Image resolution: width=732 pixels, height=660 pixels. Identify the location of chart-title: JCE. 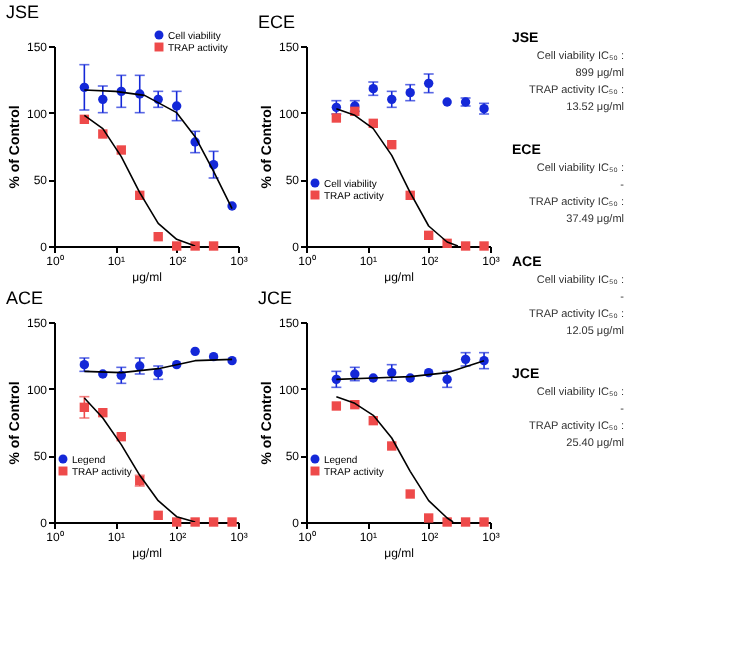
(275, 298).